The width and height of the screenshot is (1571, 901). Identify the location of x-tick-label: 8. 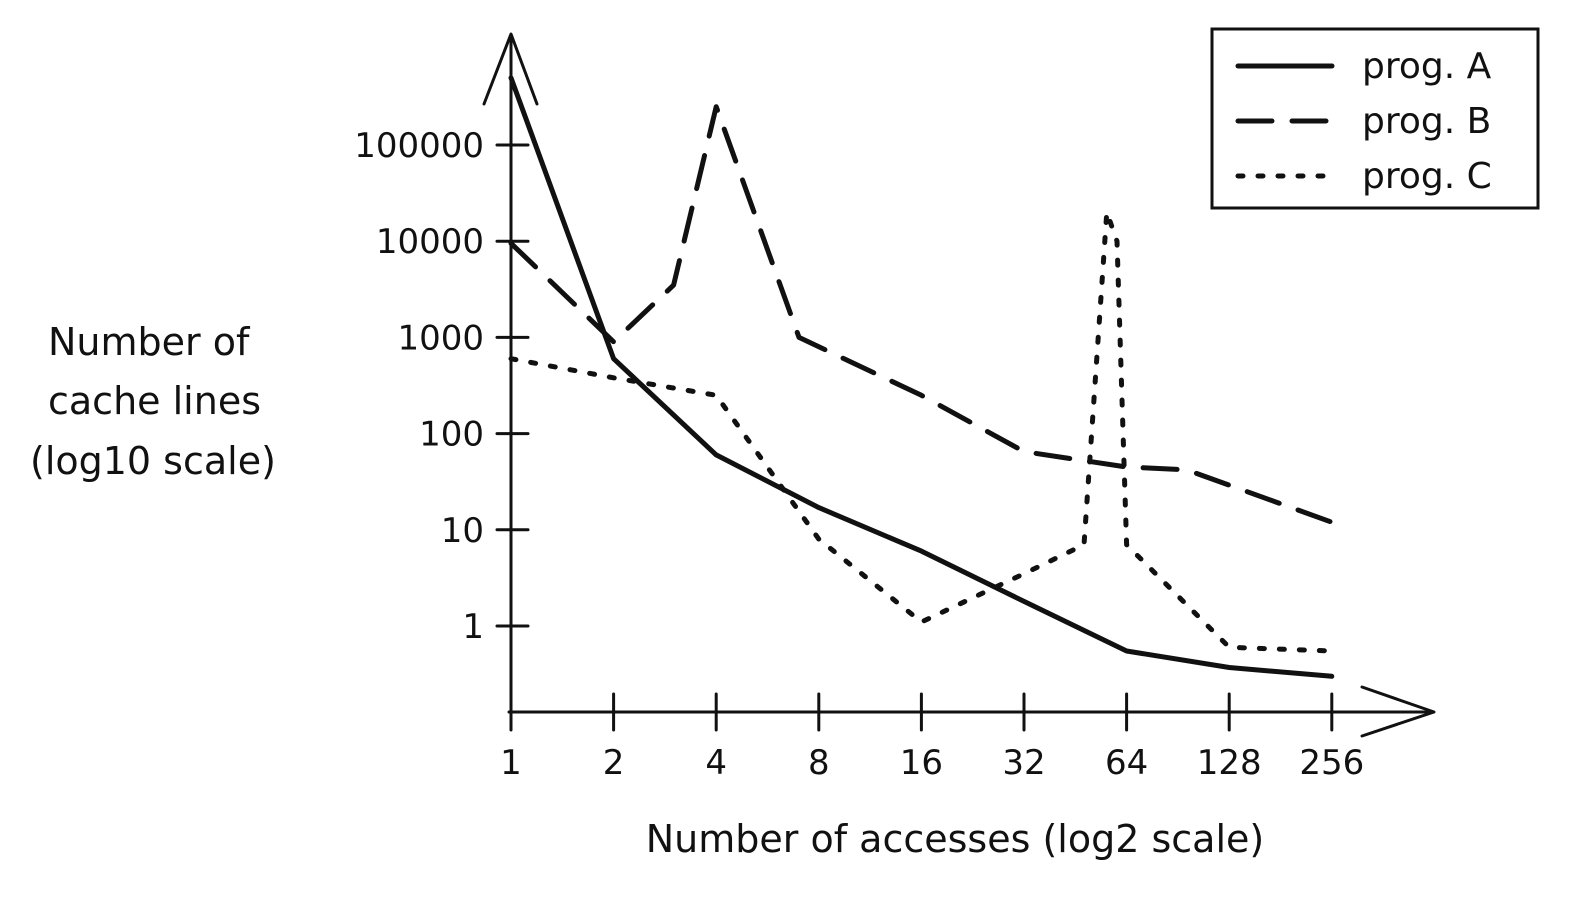
(819, 763).